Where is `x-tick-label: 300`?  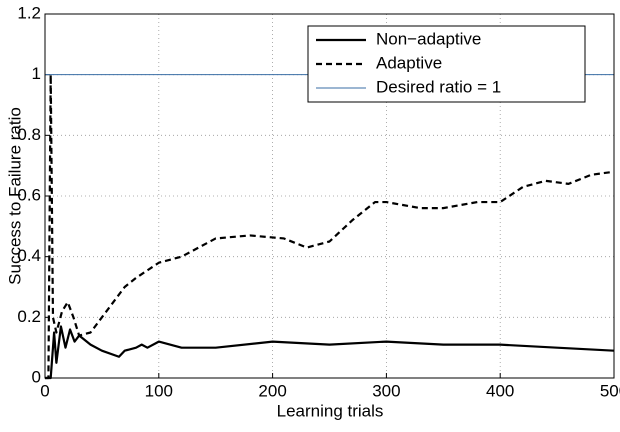 x-tick-label: 300 is located at coordinates (386, 390).